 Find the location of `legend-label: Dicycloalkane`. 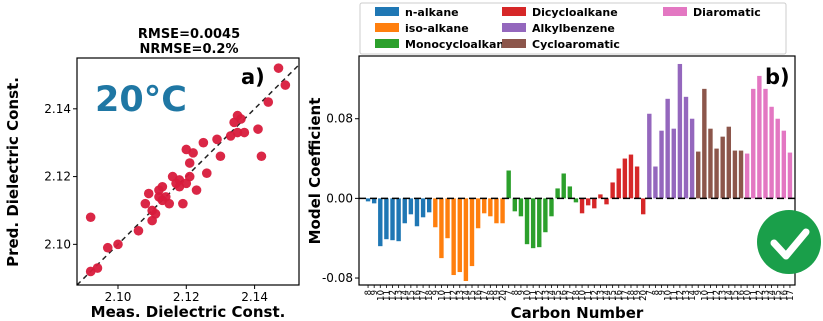

legend-label: Dicycloalkane is located at coordinates (575, 12).